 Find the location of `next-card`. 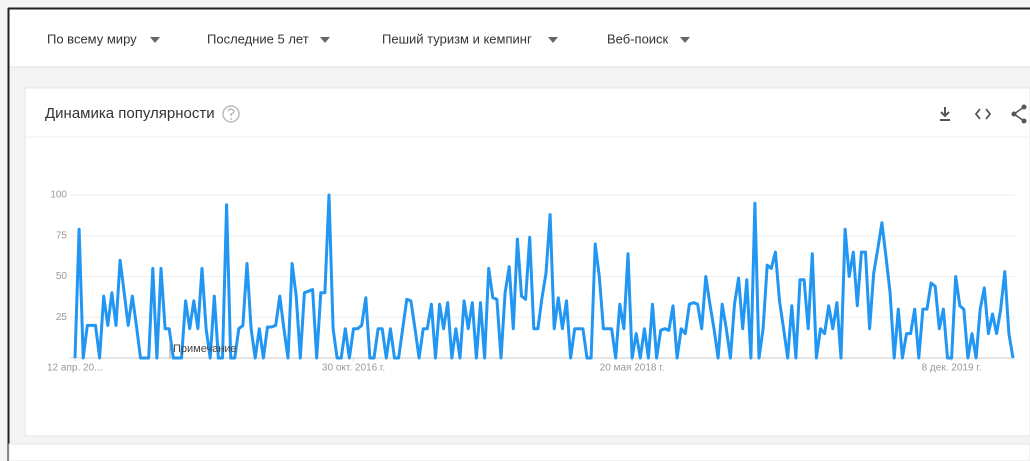

next-card is located at coordinates (519, 452).